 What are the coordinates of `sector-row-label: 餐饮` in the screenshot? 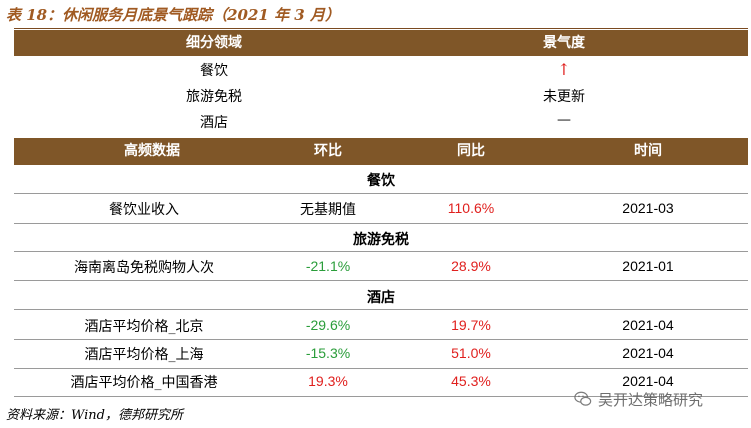 It's located at (214, 71).